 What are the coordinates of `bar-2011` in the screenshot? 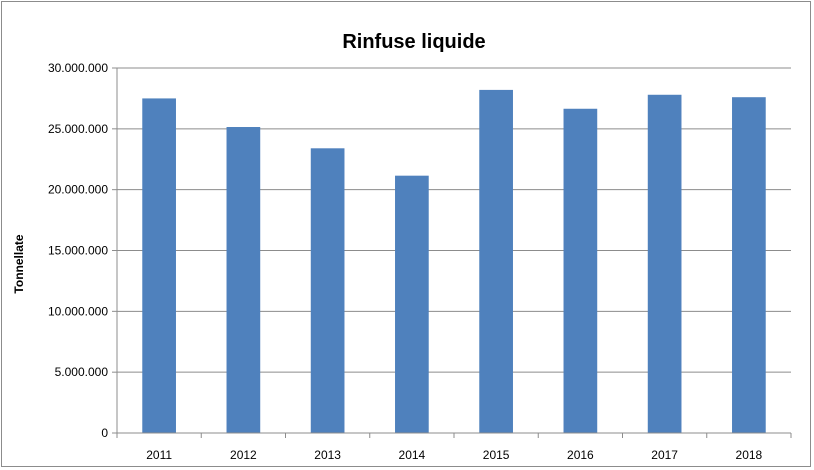 It's located at (159, 266).